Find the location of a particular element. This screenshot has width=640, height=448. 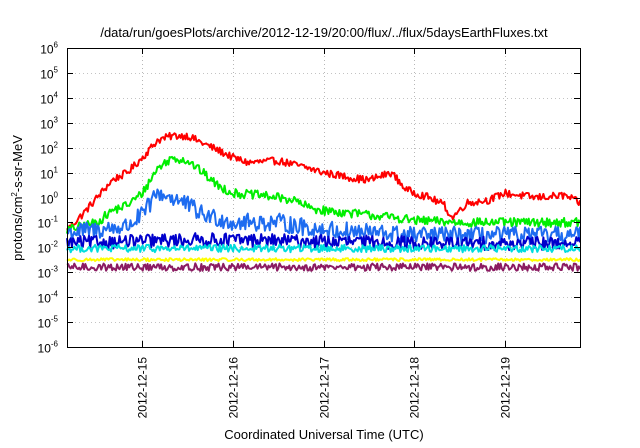

y-tick-label: 10³ is located at coordinates (49, 124).